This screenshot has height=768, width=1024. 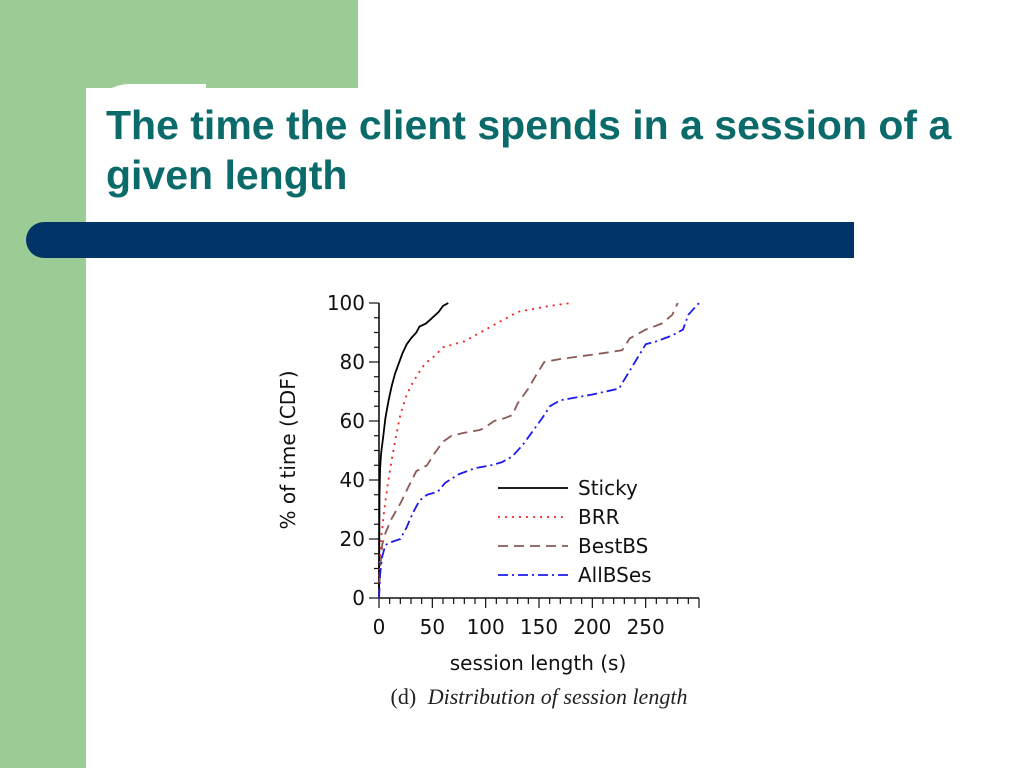 What do you see at coordinates (146, 144) in the screenshot?
I see `slide-corner` at bounding box center [146, 144].